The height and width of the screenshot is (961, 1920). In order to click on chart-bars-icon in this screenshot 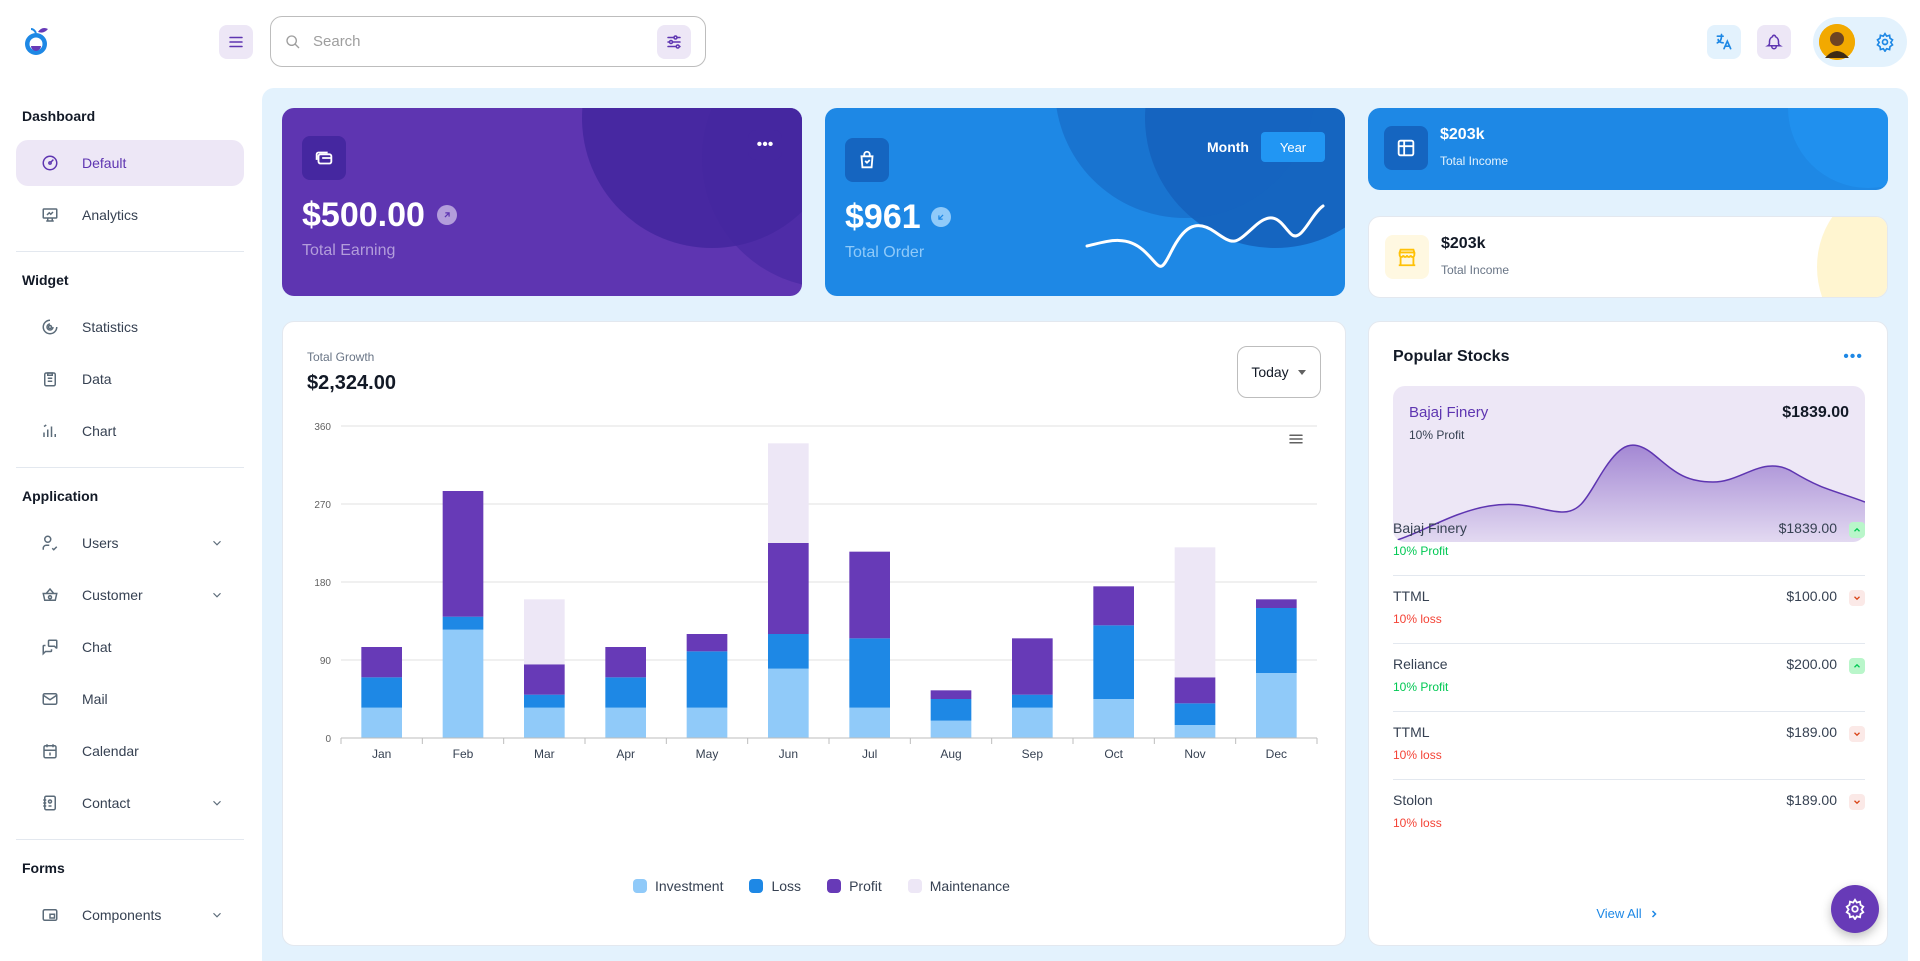, I will do `click(50, 431)`.